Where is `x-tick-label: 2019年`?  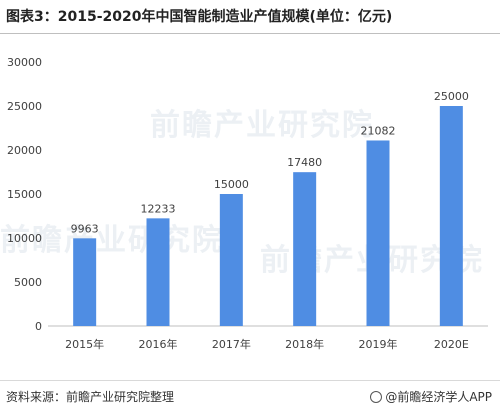 x-tick-label: 2019年 is located at coordinates (378, 344).